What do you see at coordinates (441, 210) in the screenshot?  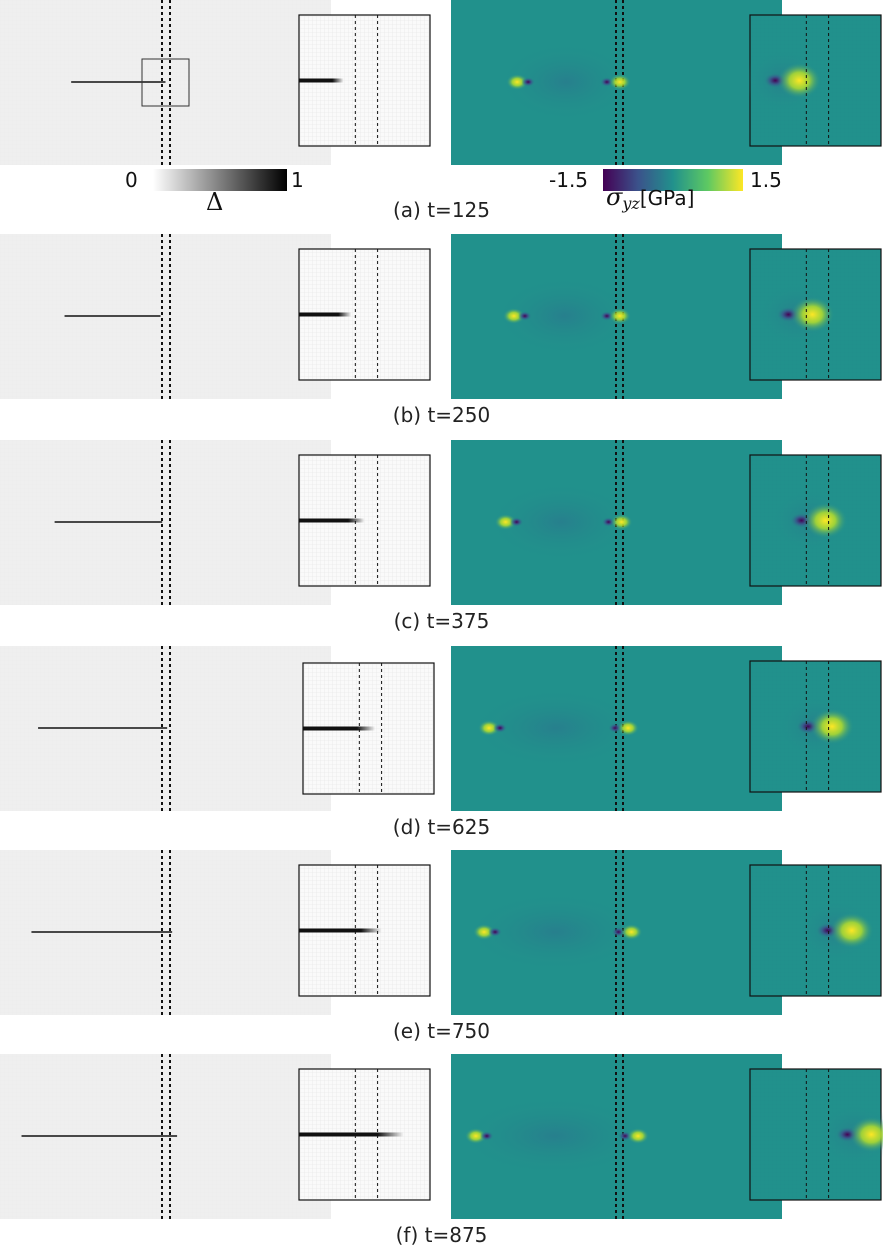 I see `panel-caption: (a) t=125` at bounding box center [441, 210].